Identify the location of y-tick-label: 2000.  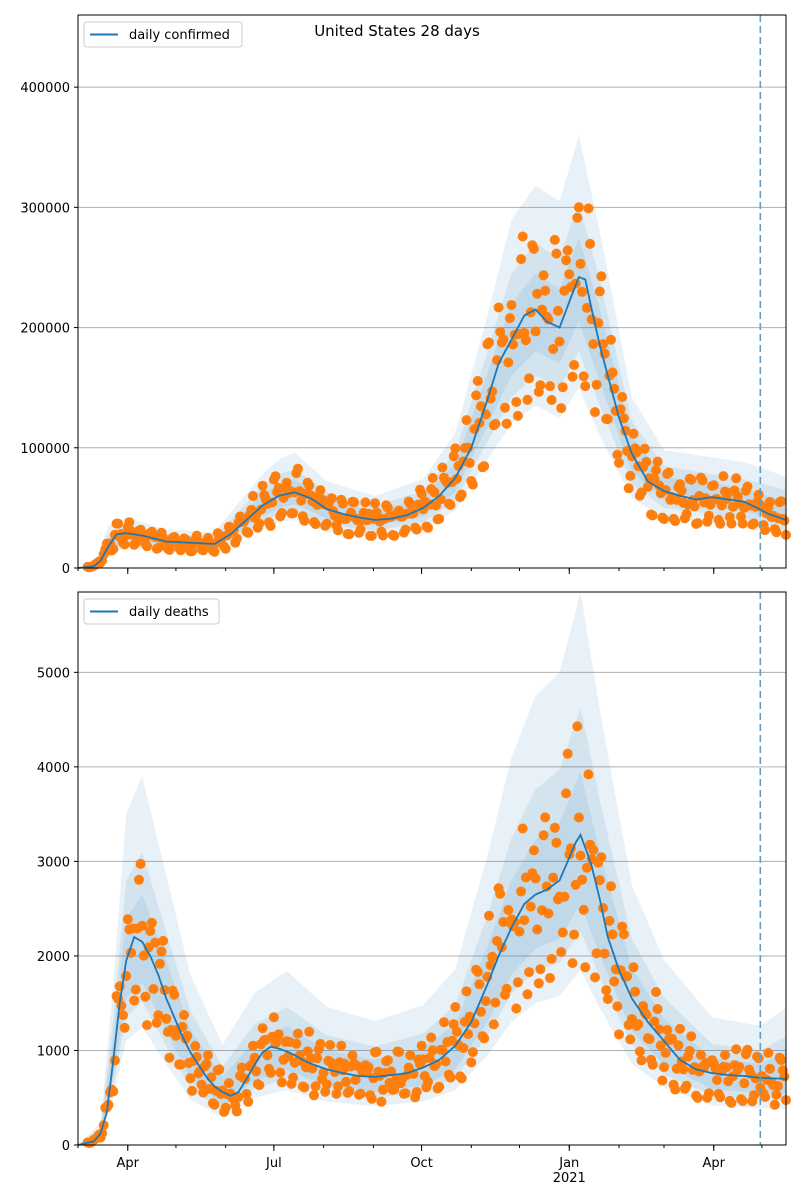
(53, 957).